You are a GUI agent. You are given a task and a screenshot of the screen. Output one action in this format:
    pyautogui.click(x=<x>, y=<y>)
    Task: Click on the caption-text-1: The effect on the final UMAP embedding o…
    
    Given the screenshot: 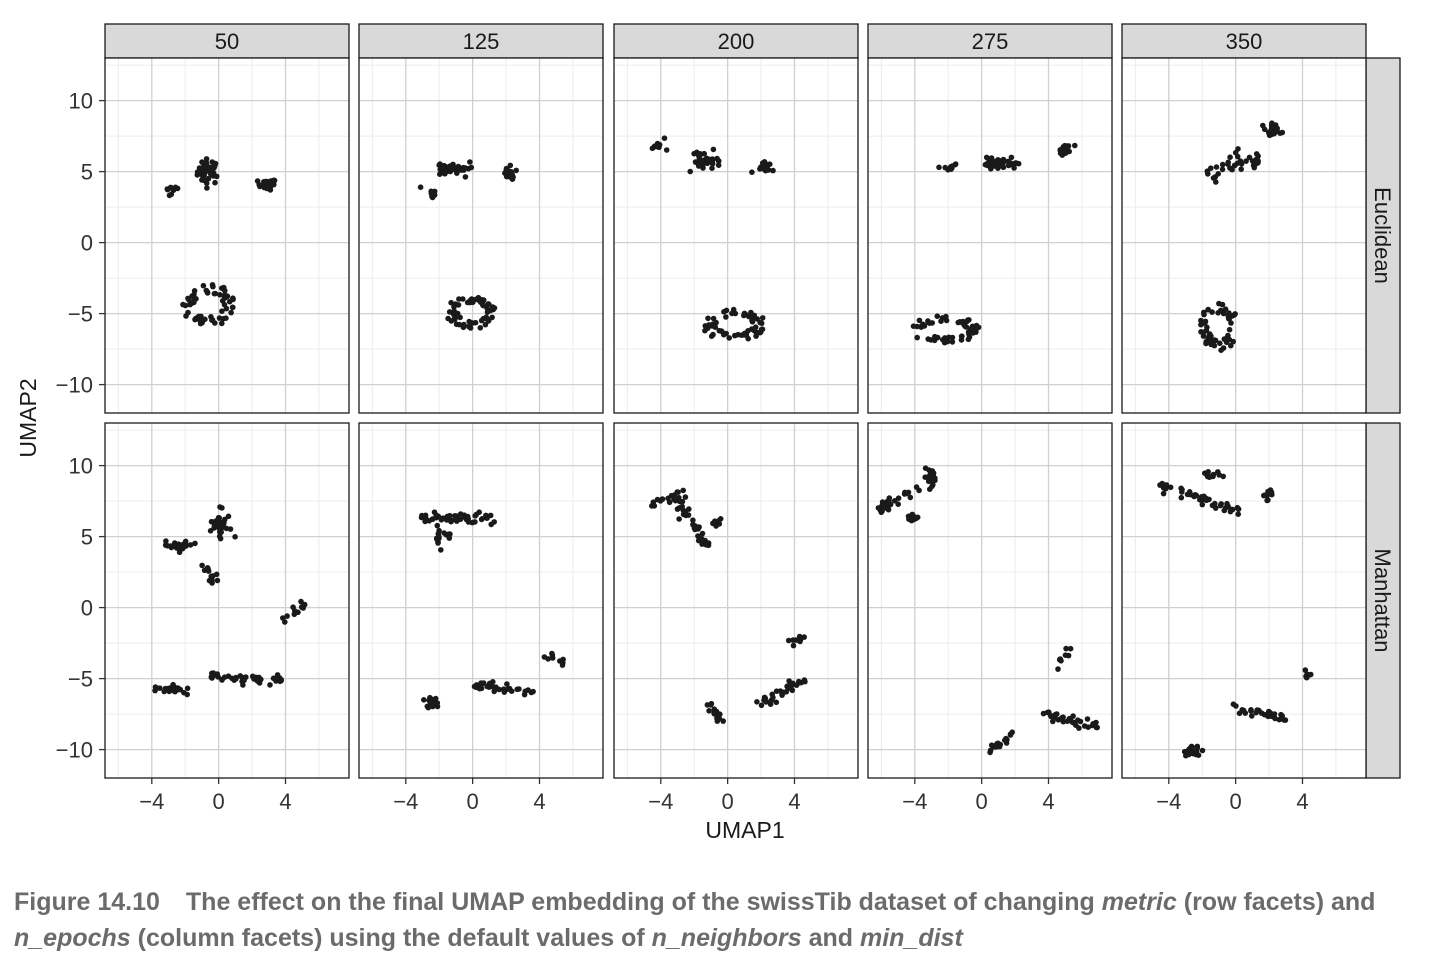 What is the action you would take?
    pyautogui.click(x=643, y=902)
    